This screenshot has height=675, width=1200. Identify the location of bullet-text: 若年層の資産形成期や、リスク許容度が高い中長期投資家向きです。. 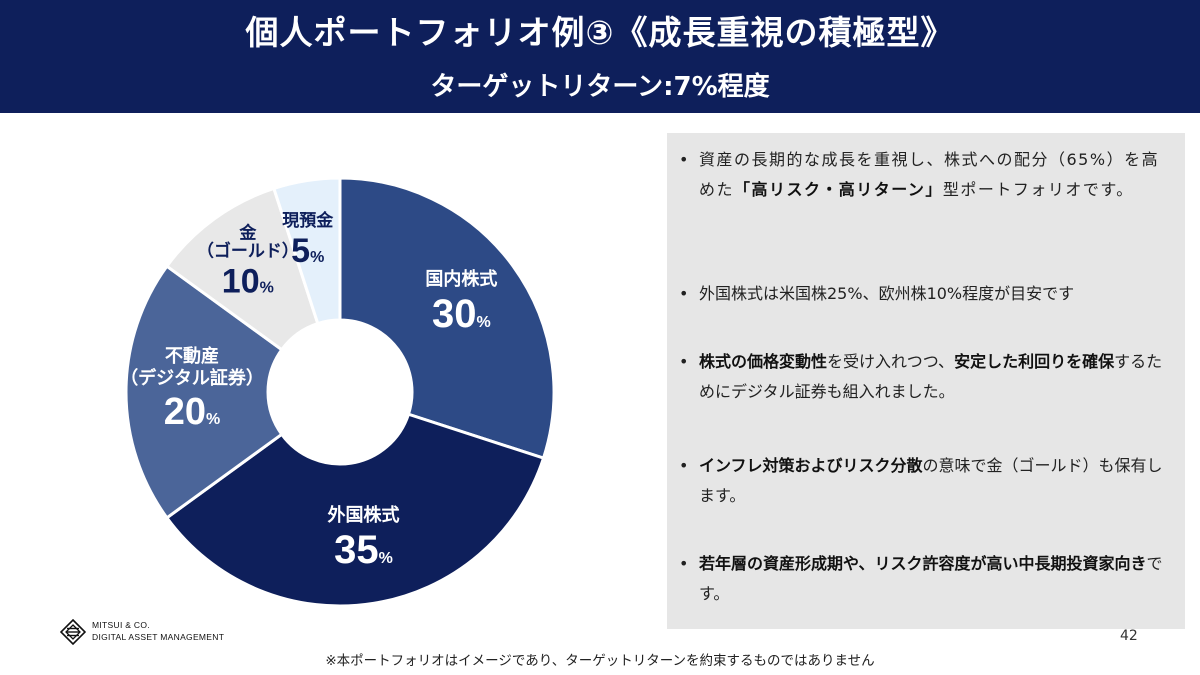
(924, 579).